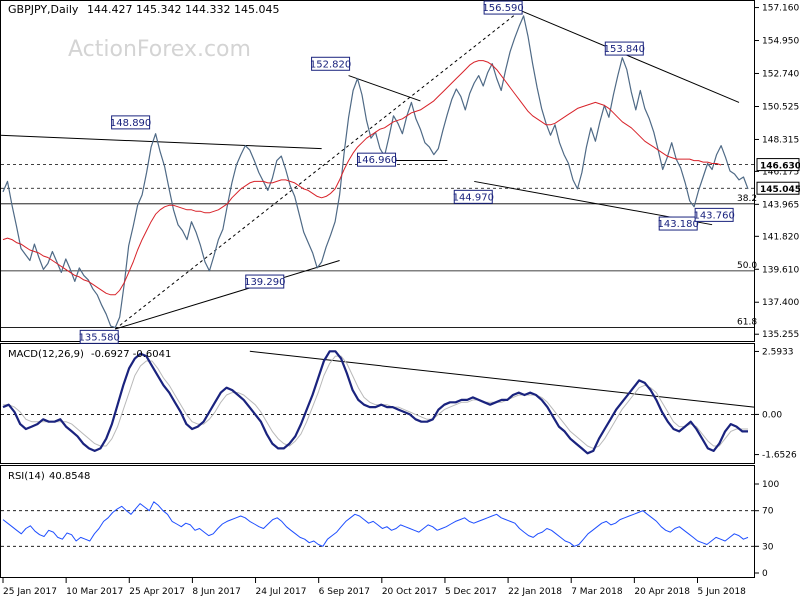 The height and width of the screenshot is (604, 800). I want to click on rsi-tick-label: 30, so click(768, 547).